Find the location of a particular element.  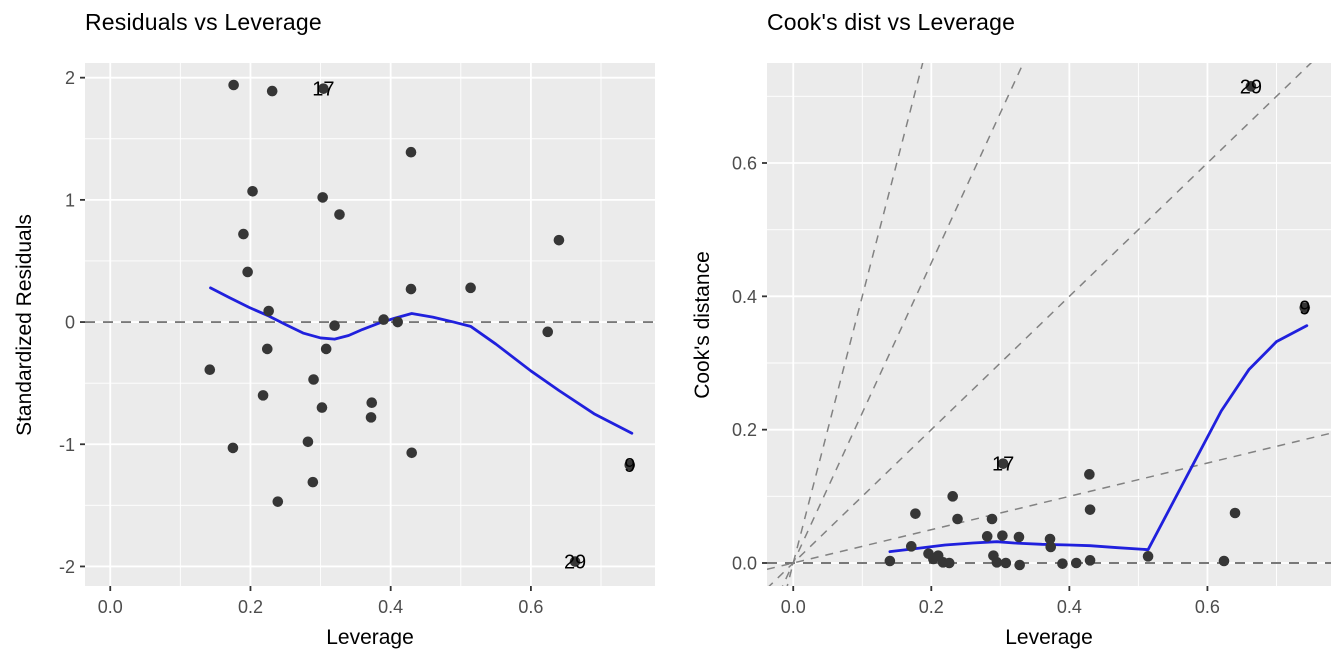

y-tick-label: 0.4 is located at coordinates (744, 297).